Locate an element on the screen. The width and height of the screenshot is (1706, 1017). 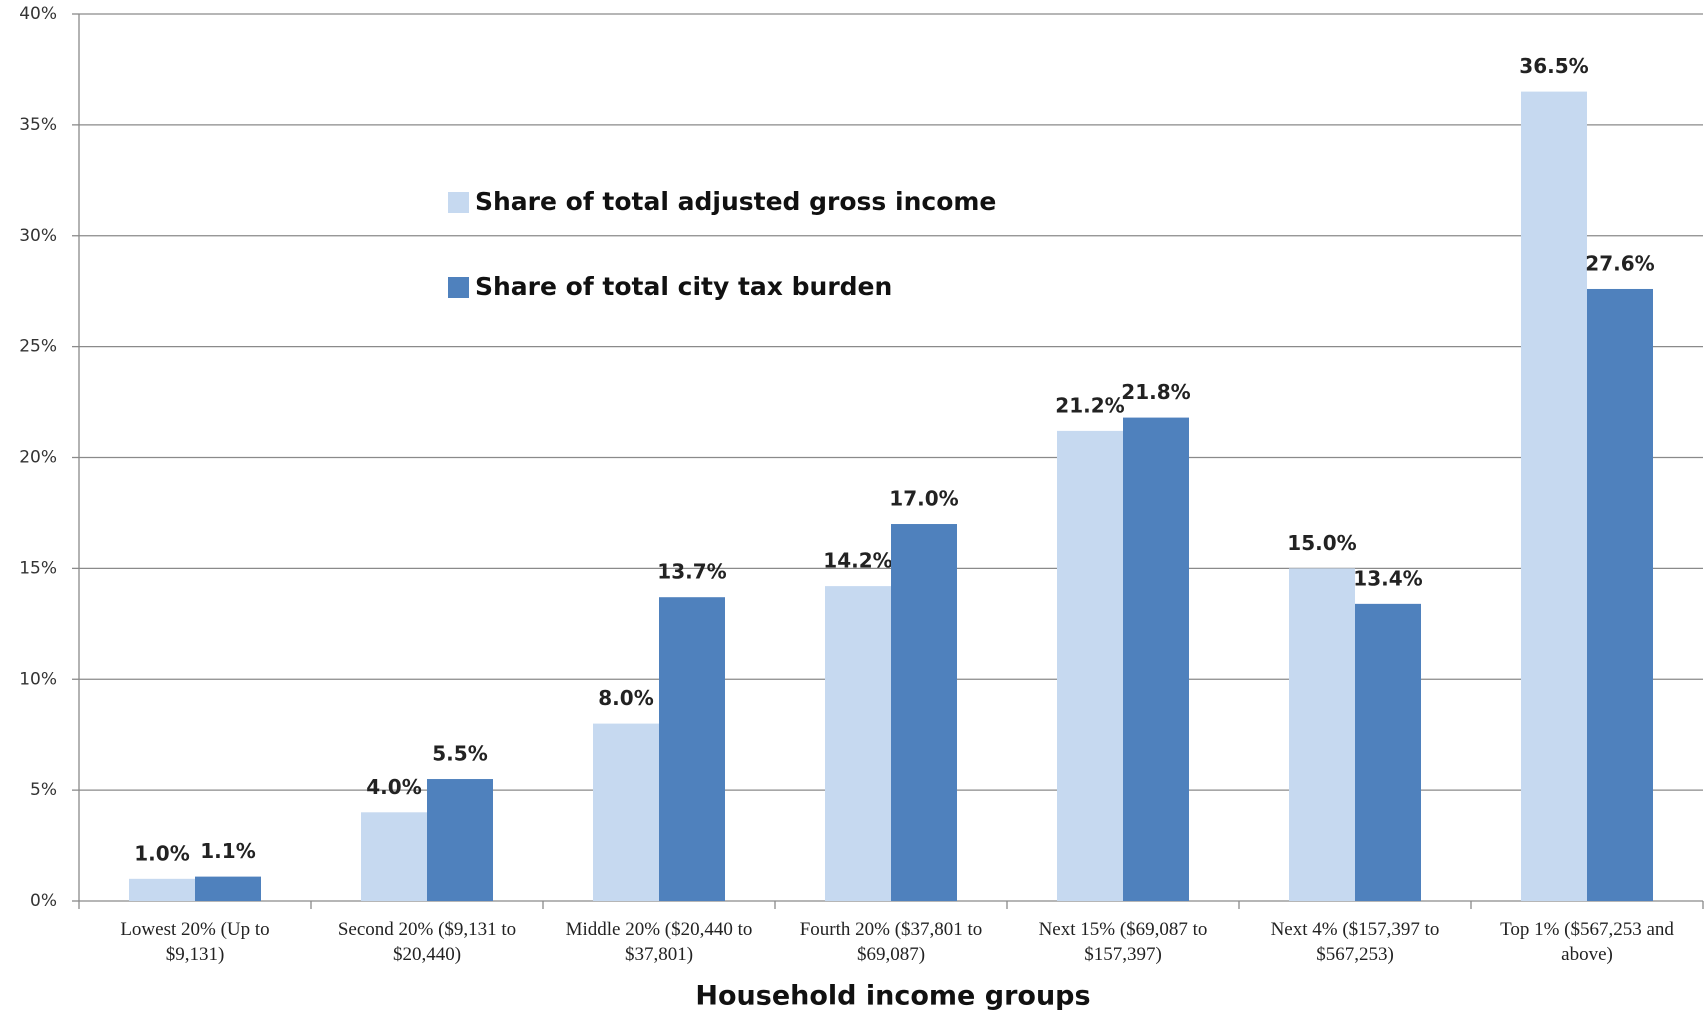
y-tick-label: 30% is located at coordinates (38, 236).